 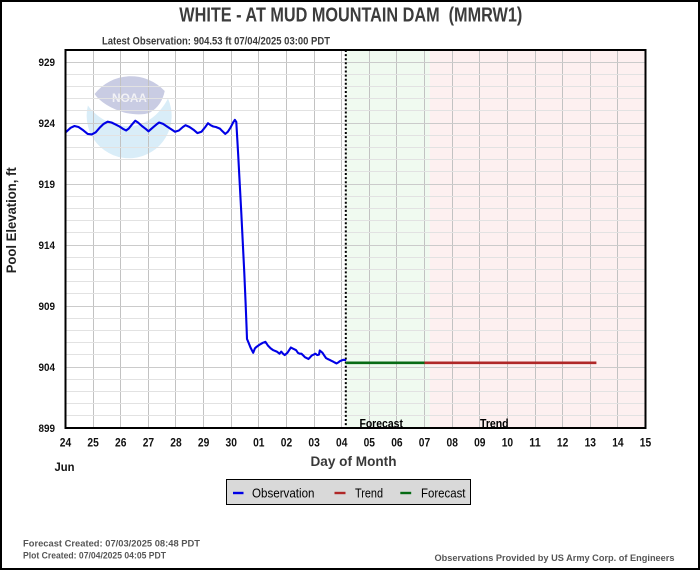 What do you see at coordinates (563, 442) in the screenshot?
I see `svg-text: 12` at bounding box center [563, 442].